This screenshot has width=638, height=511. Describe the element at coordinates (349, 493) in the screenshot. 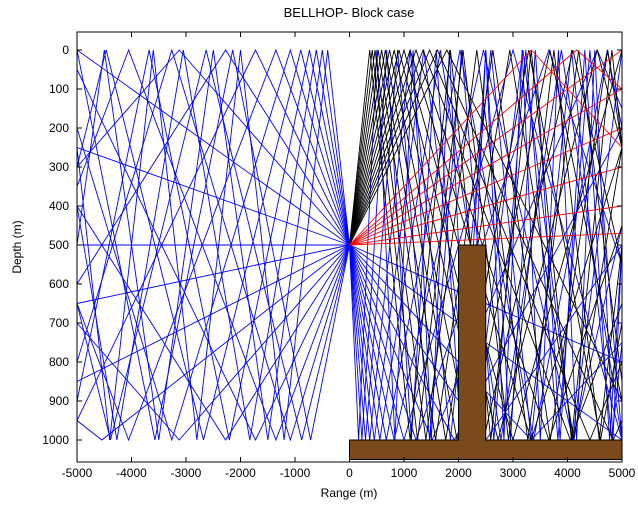

I see `x-axis-label: Range (m)` at that location.